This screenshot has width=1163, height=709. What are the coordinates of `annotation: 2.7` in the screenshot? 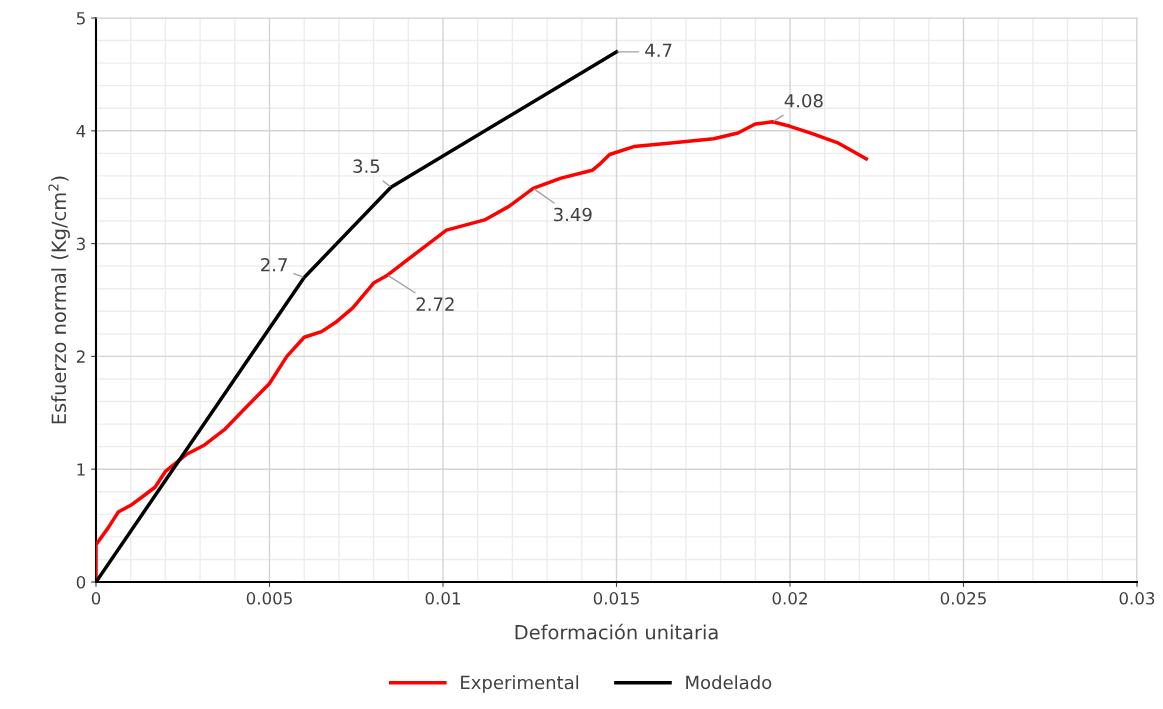 It's located at (274, 264).